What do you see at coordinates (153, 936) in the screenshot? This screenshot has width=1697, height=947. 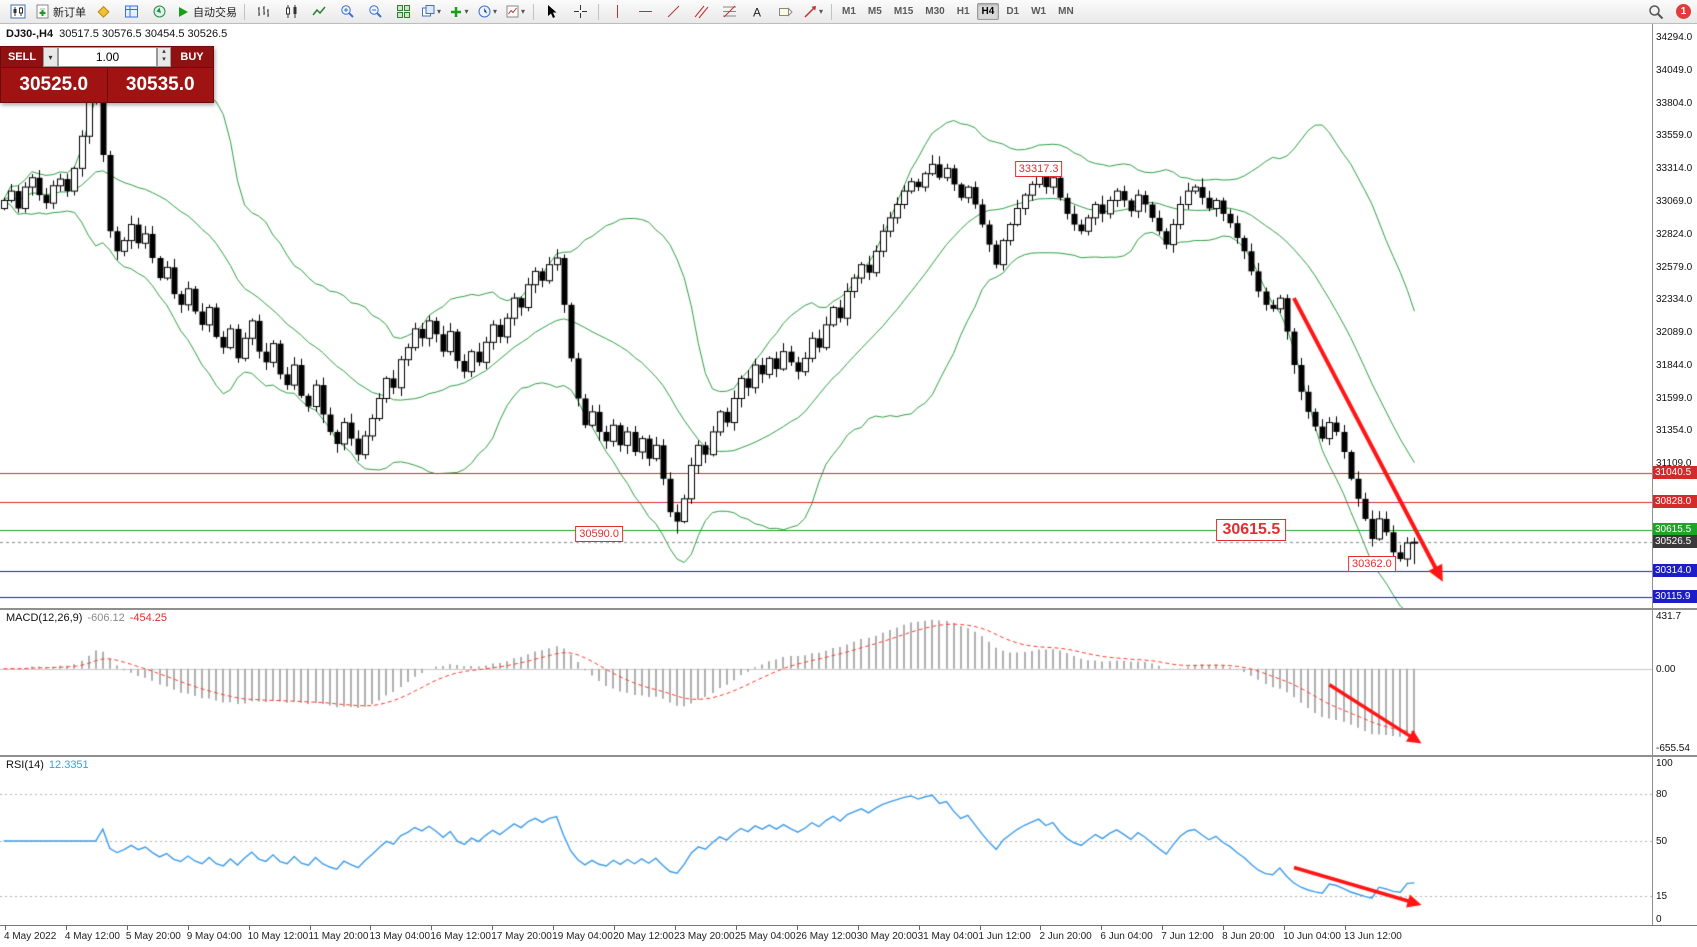 I see `time-axis-label: 5 May 20:00` at bounding box center [153, 936].